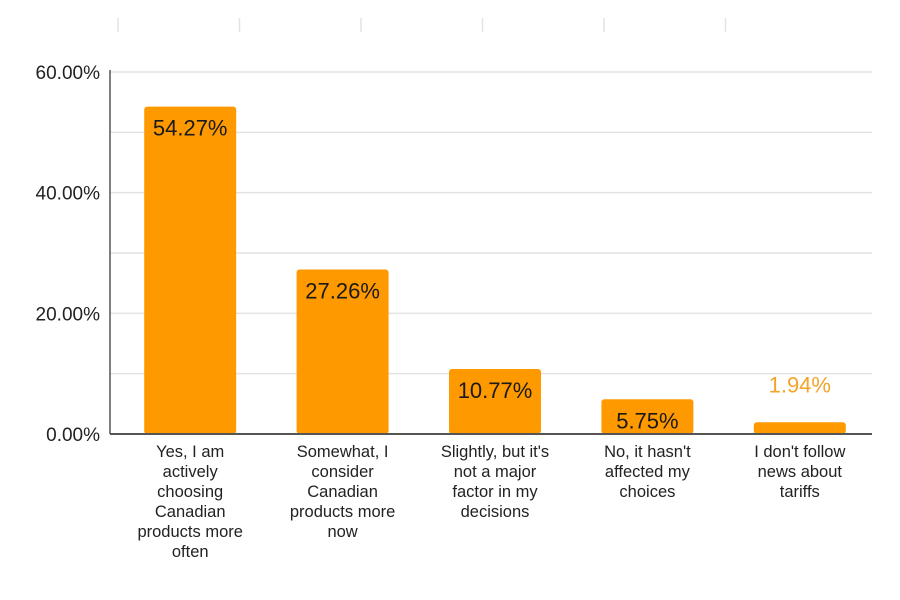 The height and width of the screenshot is (600, 900). What do you see at coordinates (495, 390) in the screenshot?
I see `data-label: 10.77%` at bounding box center [495, 390].